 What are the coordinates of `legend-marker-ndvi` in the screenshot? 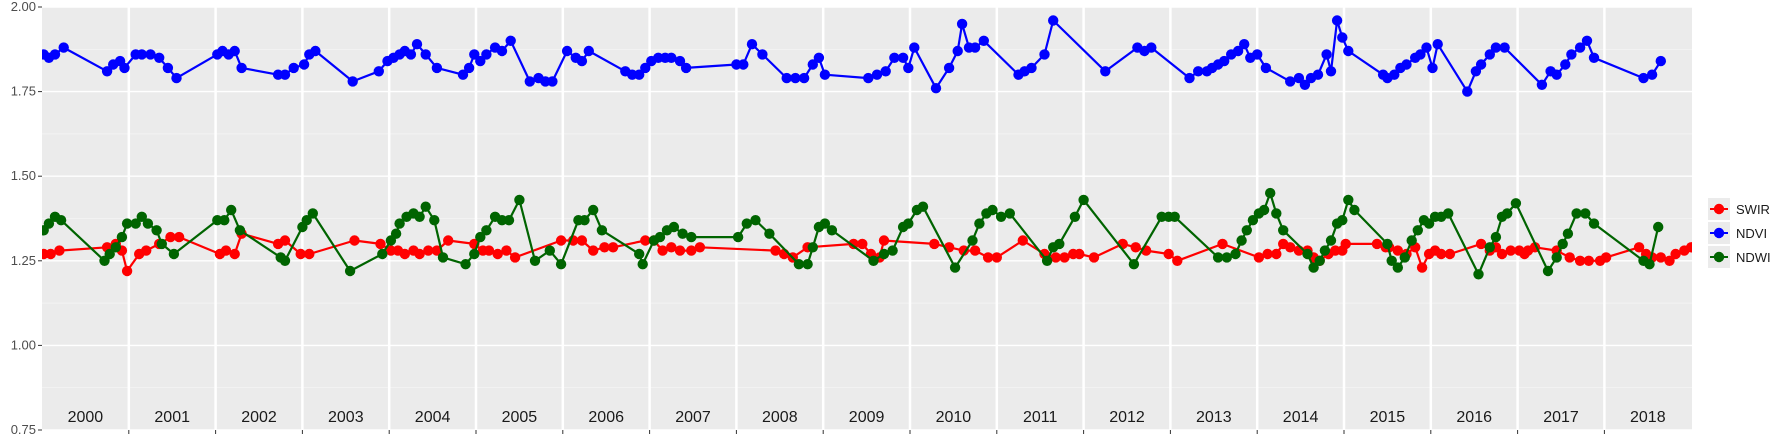 It's located at (1719, 233).